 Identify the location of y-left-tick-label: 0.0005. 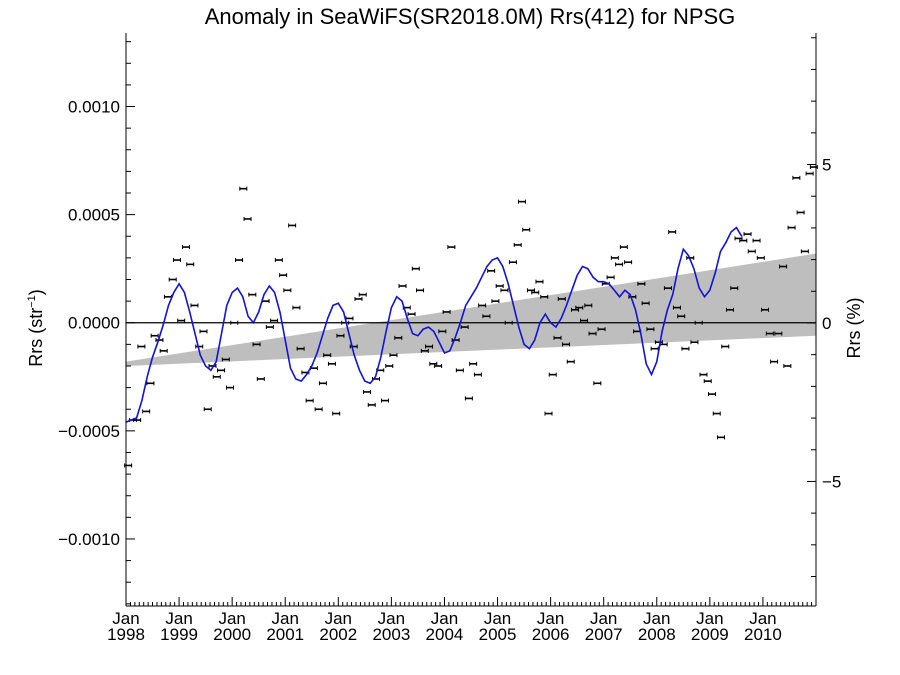
(94, 215).